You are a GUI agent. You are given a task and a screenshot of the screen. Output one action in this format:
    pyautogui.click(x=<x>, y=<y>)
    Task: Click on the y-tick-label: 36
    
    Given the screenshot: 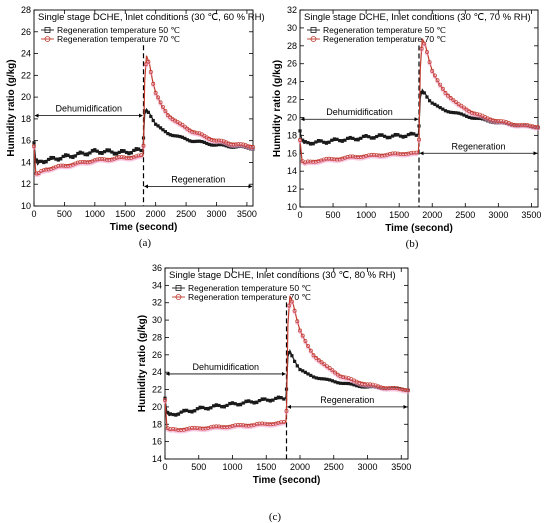 What is the action you would take?
    pyautogui.click(x=157, y=268)
    